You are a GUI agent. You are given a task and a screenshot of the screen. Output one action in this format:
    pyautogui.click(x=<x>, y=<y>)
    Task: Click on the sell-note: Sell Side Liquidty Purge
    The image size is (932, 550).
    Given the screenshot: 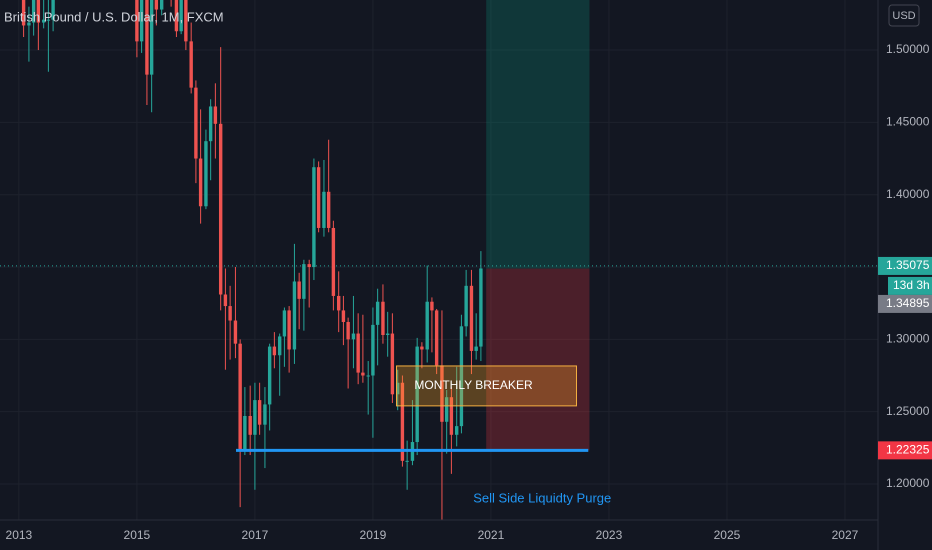 What is the action you would take?
    pyautogui.click(x=542, y=498)
    